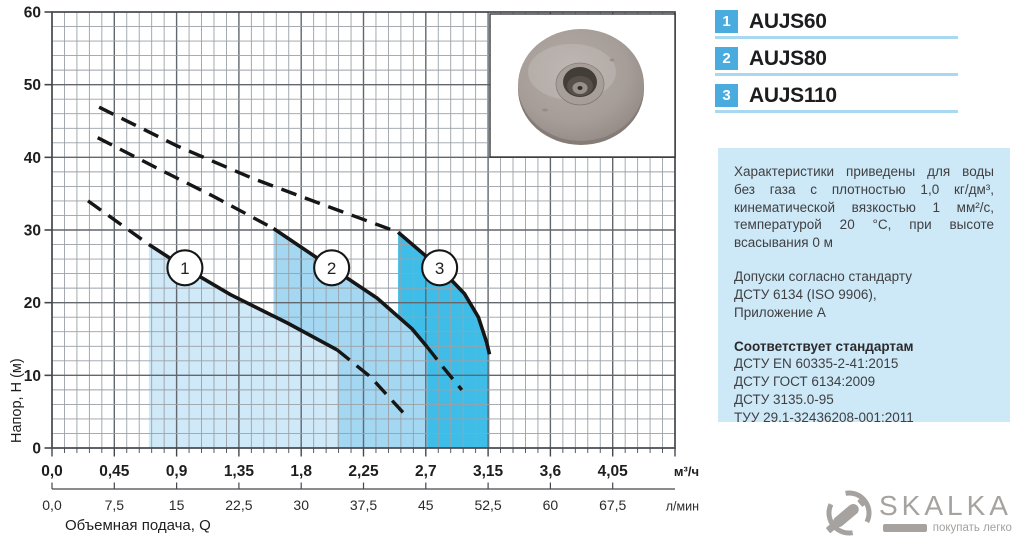  Describe the element at coordinates (312, 268) in the screenshot. I see `curve-number-markers: 1 2 3` at that location.